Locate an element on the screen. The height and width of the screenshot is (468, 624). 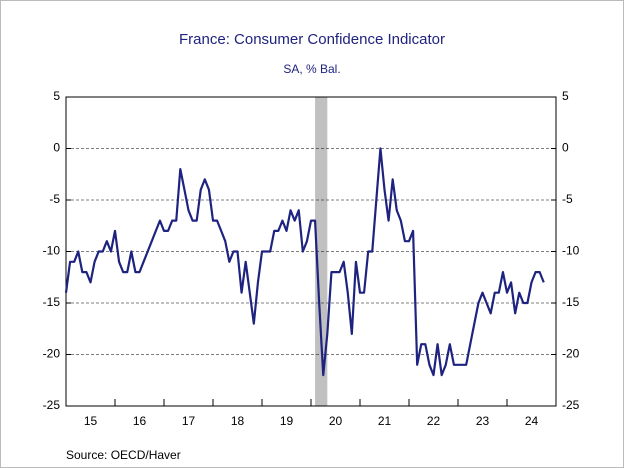
y2-tick-label: -15 is located at coordinates (571, 302).